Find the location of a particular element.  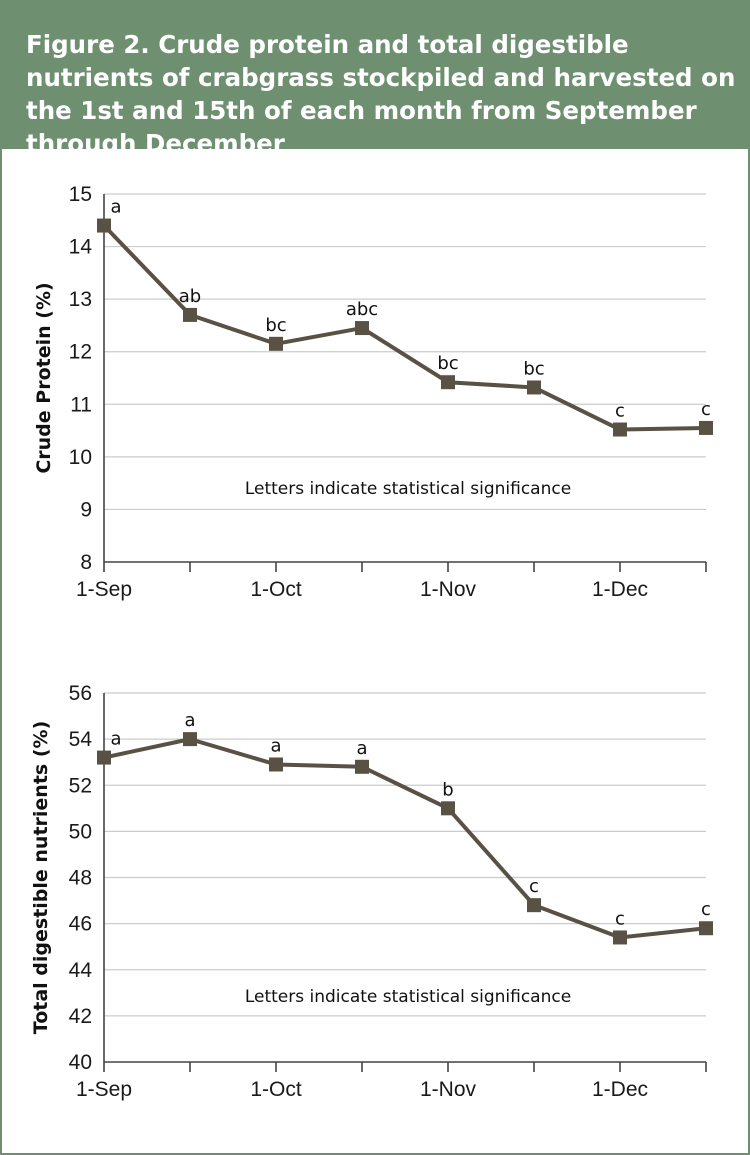

cp-significance-label: abc is located at coordinates (362, 309).